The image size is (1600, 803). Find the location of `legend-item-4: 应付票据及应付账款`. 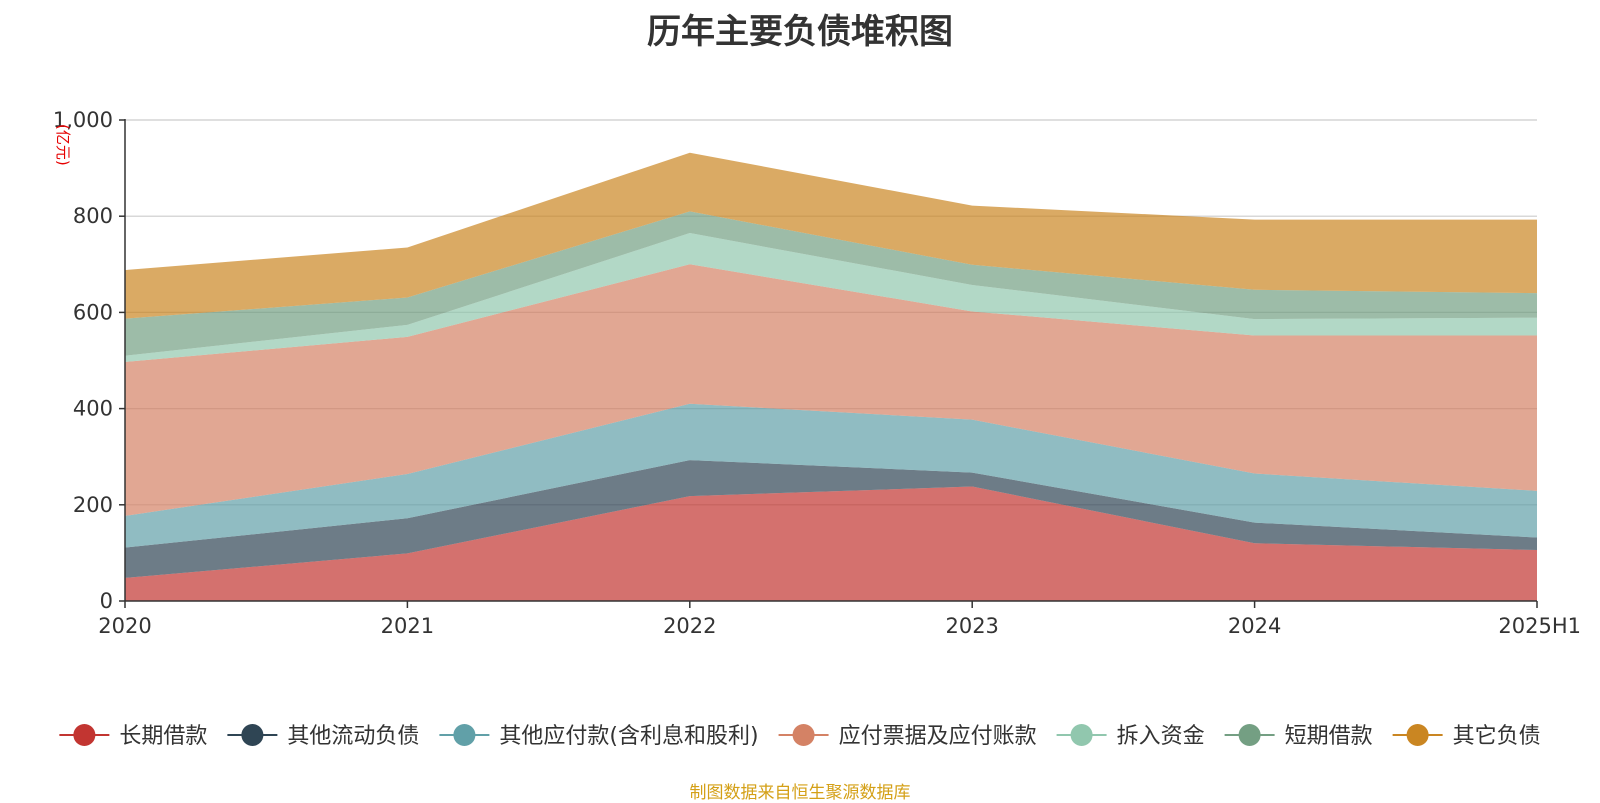

legend-item-4: 应付票据及应付账款 is located at coordinates (907, 736).